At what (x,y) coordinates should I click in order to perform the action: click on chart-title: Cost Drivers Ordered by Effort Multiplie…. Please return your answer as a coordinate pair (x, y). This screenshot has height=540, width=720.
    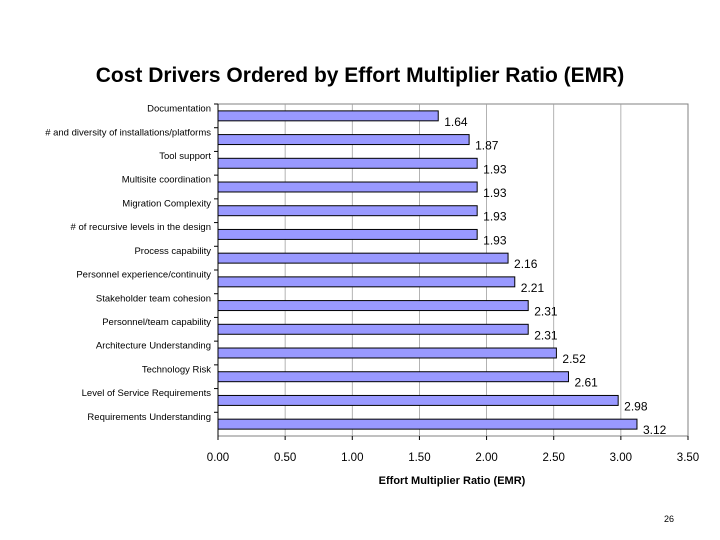
    Looking at the image, I should click on (360, 75).